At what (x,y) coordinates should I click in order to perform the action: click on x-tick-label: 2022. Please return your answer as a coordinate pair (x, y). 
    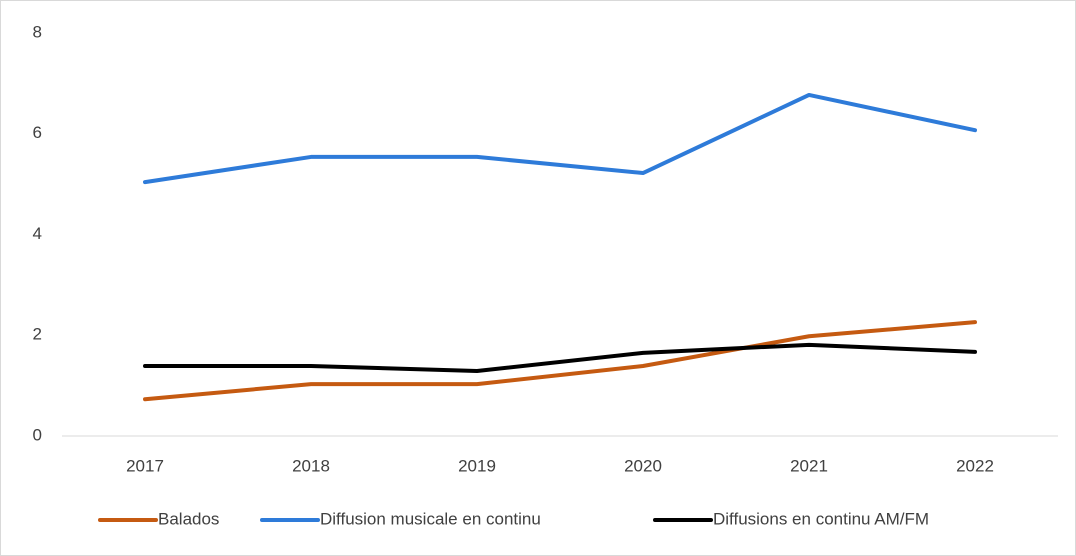
    Looking at the image, I should click on (975, 465).